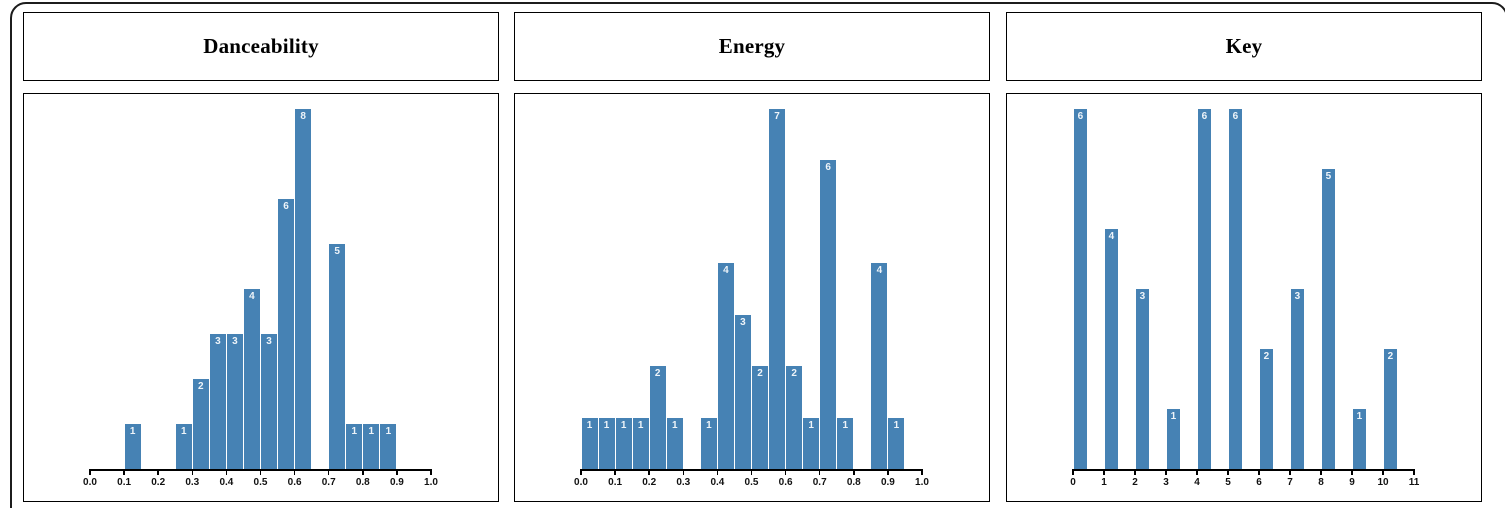 This screenshot has height=508, width=1505. I want to click on axis-tick-label: 0.5, so click(751, 482).